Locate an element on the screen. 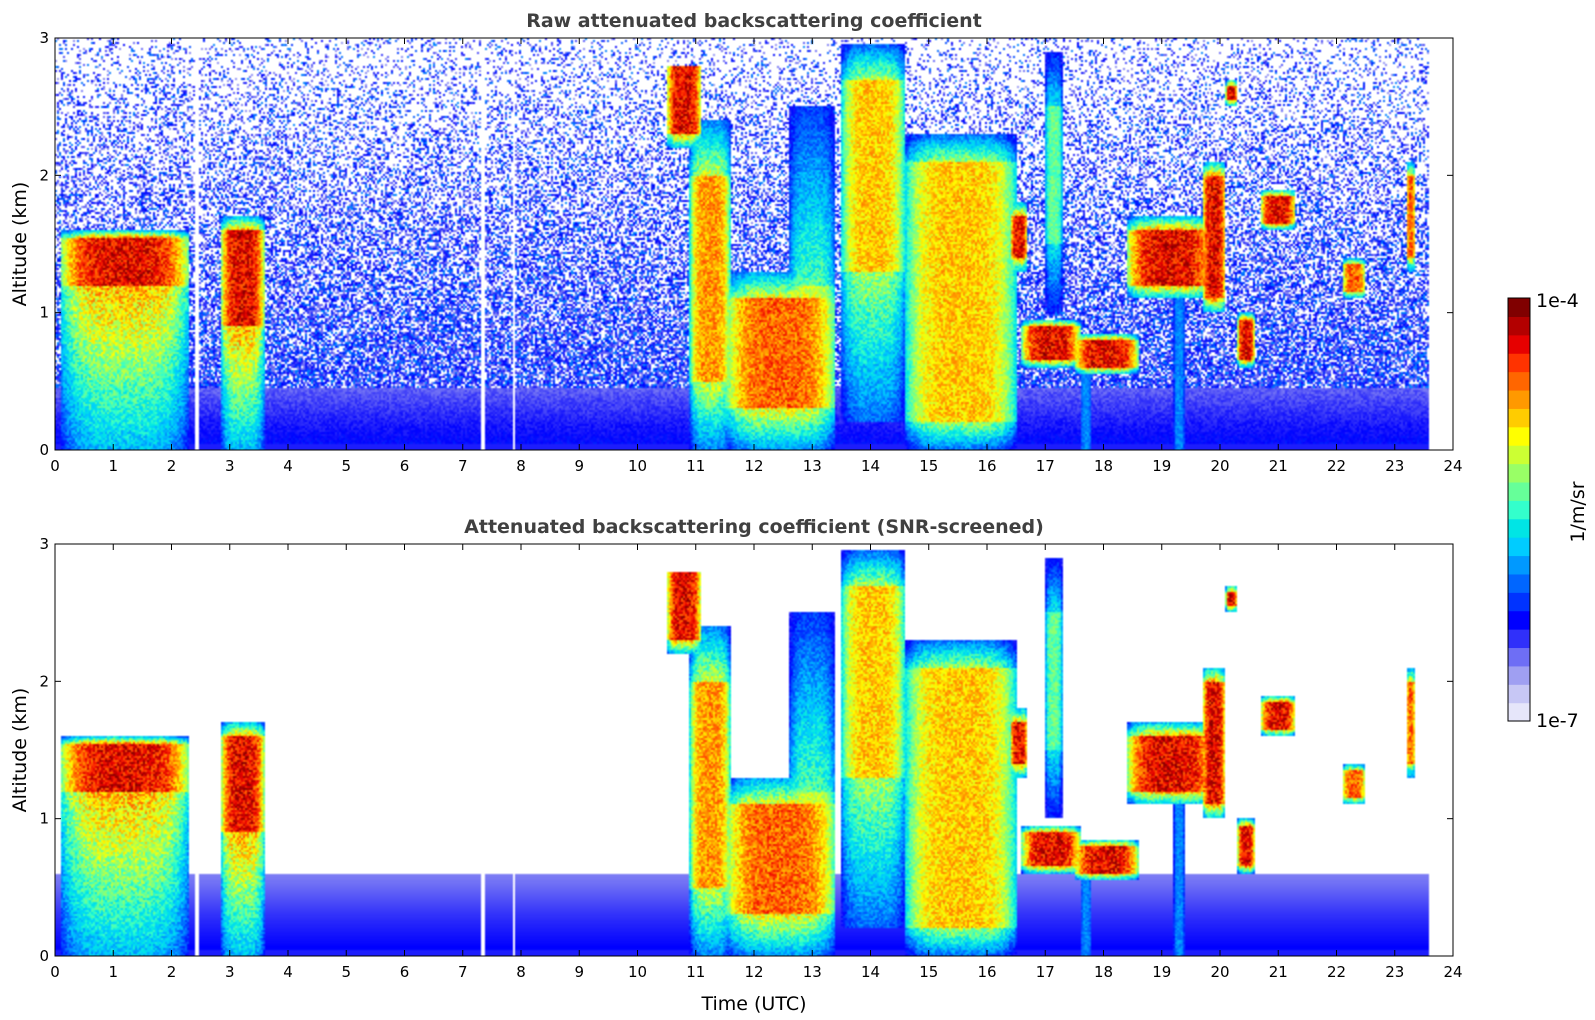 This screenshot has height=1020, width=1595. colorbar-frame is located at coordinates (1519, 509).